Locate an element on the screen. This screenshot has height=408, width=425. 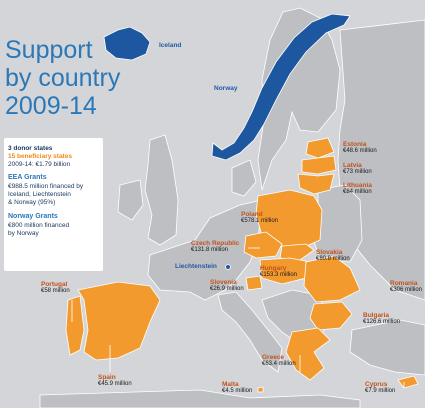
italy-land is located at coordinates (250, 332).